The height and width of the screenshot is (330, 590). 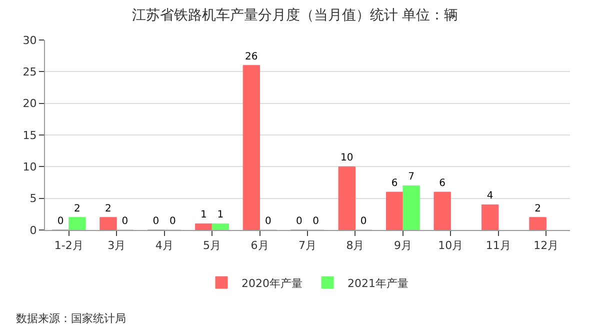 What do you see at coordinates (347, 158) in the screenshot?
I see `data-label: 10` at bounding box center [347, 158].